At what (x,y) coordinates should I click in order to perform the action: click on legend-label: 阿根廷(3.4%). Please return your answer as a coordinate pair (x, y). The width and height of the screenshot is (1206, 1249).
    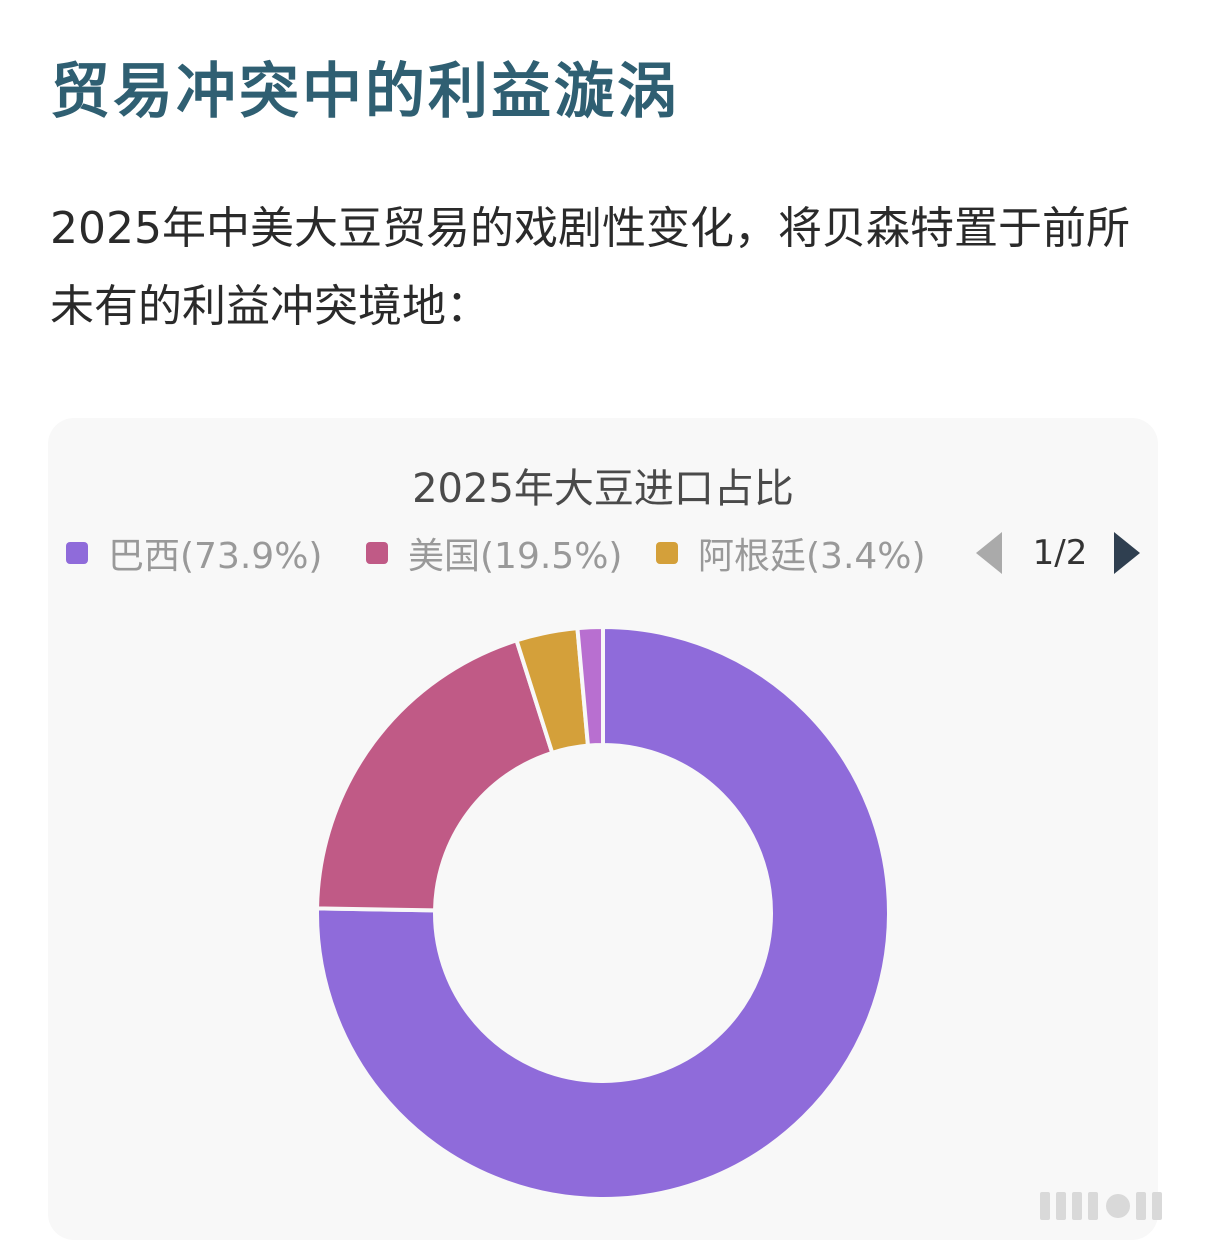
    Looking at the image, I should click on (812, 556).